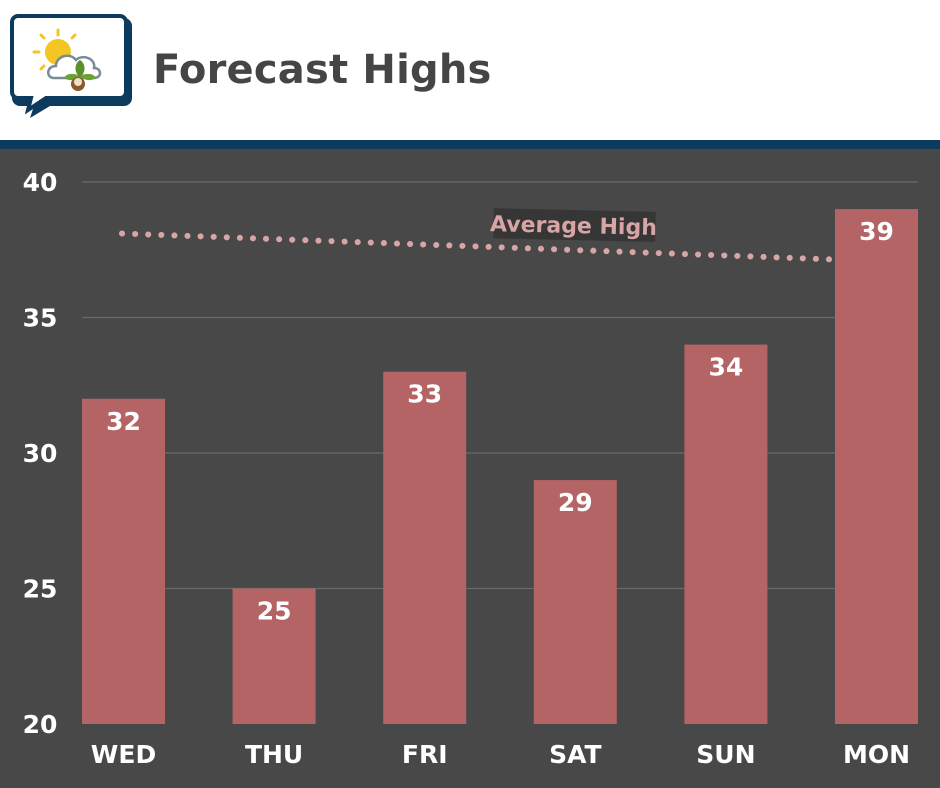  Describe the element at coordinates (70, 68) in the screenshot. I see `weather-leaf-chat-logo` at that location.